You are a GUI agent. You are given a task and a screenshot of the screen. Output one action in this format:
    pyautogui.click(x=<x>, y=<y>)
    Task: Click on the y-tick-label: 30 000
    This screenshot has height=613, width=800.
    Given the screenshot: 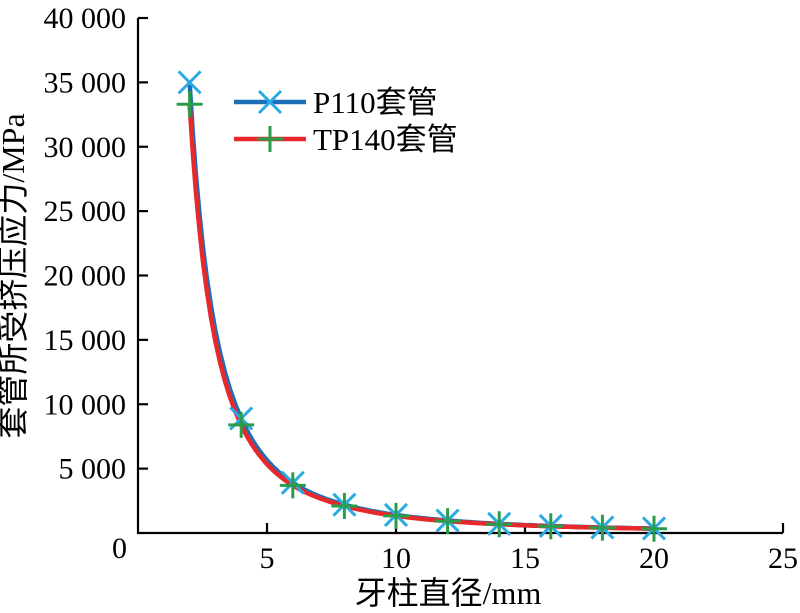 What is the action you would take?
    pyautogui.click(x=85, y=147)
    